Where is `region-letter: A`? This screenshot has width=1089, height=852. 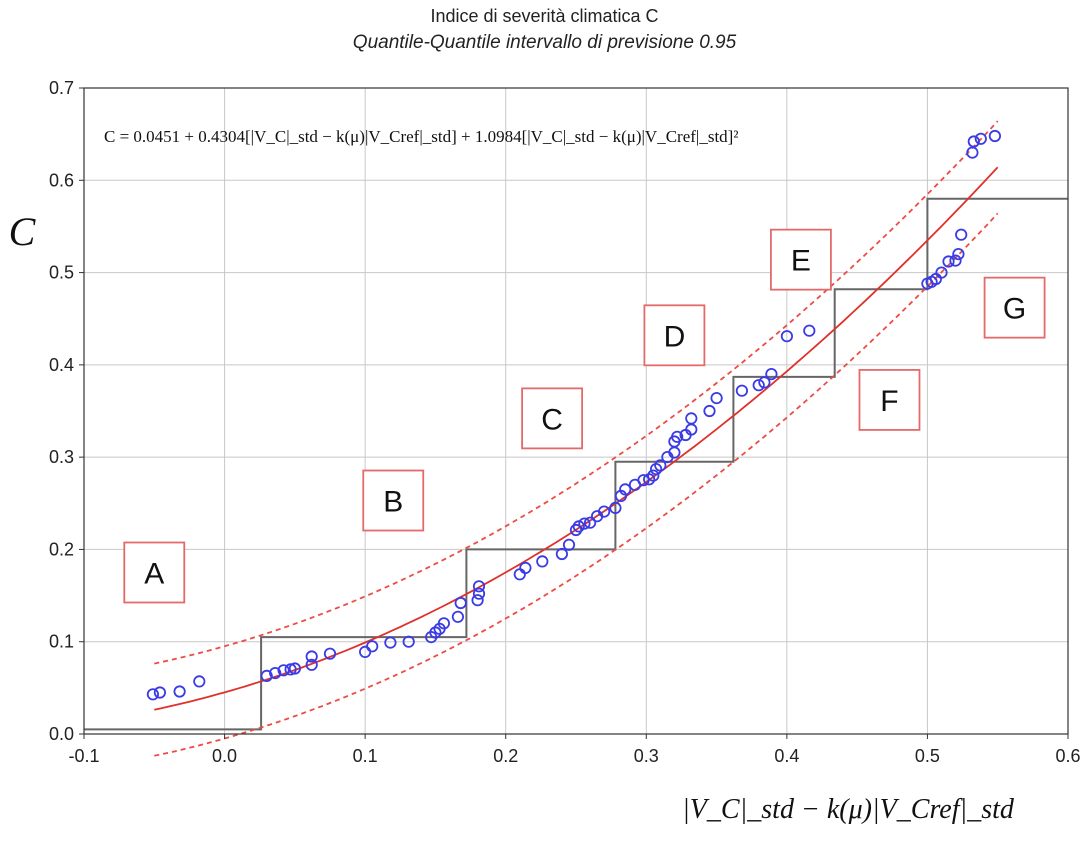 region-letter: A is located at coordinates (154, 574).